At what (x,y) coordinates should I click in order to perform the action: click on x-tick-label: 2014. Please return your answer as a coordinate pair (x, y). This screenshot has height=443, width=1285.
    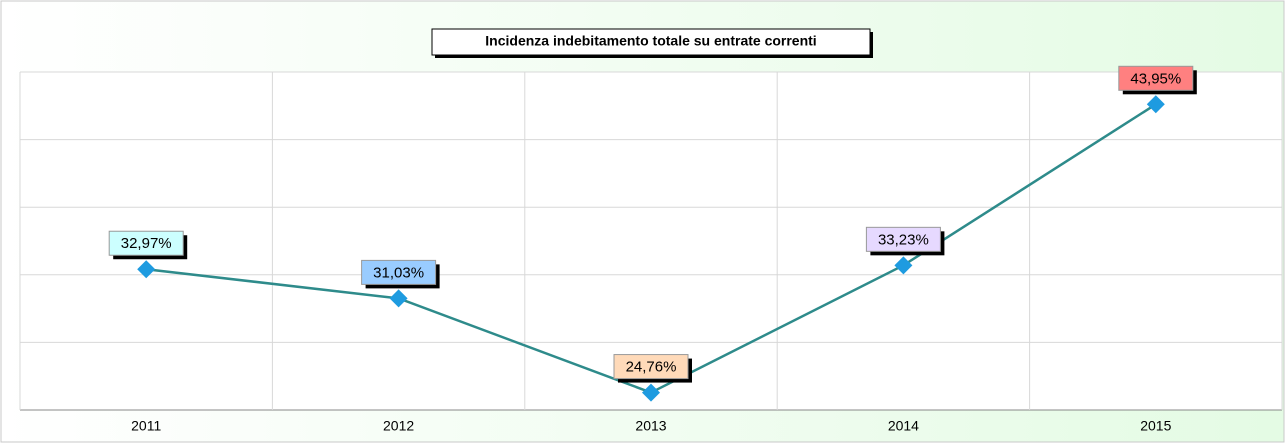
    Looking at the image, I should click on (903, 426).